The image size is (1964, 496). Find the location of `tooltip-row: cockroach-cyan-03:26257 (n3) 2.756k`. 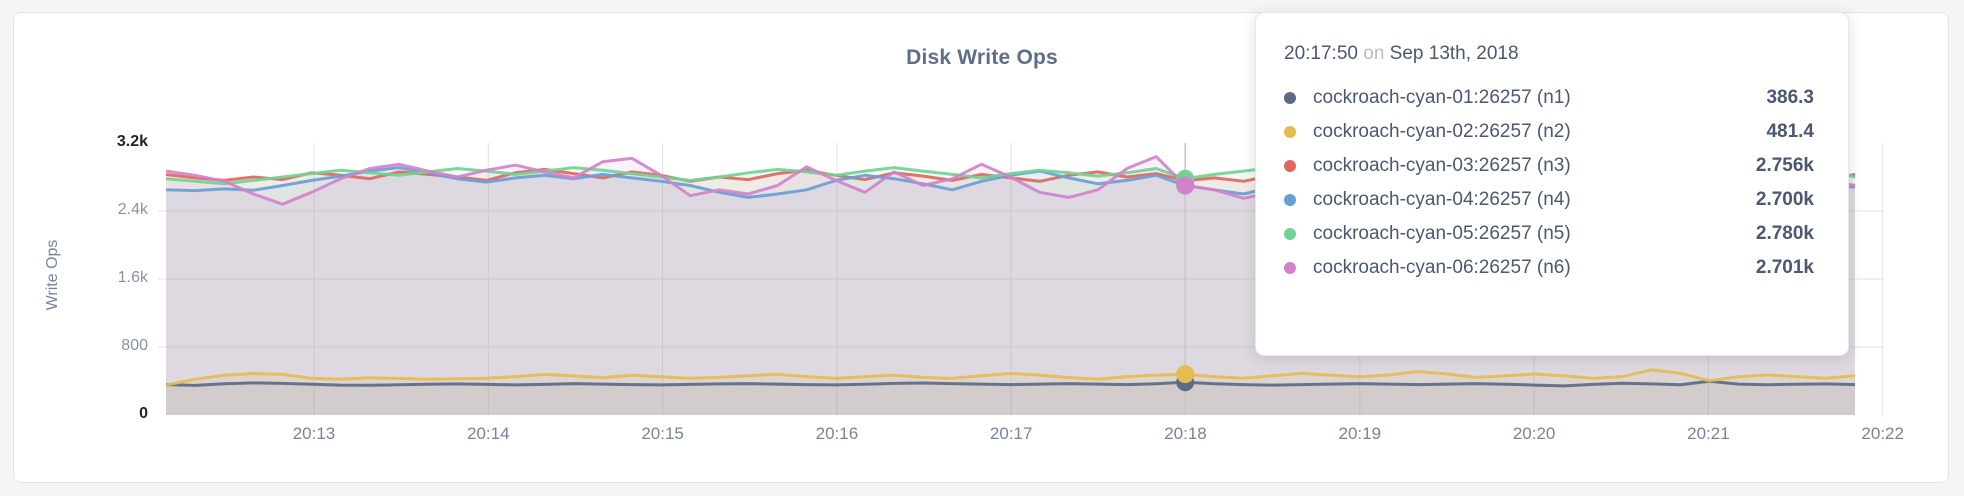

tooltip-row: cockroach-cyan-03:26257 (n3) 2.756k is located at coordinates (1549, 166).